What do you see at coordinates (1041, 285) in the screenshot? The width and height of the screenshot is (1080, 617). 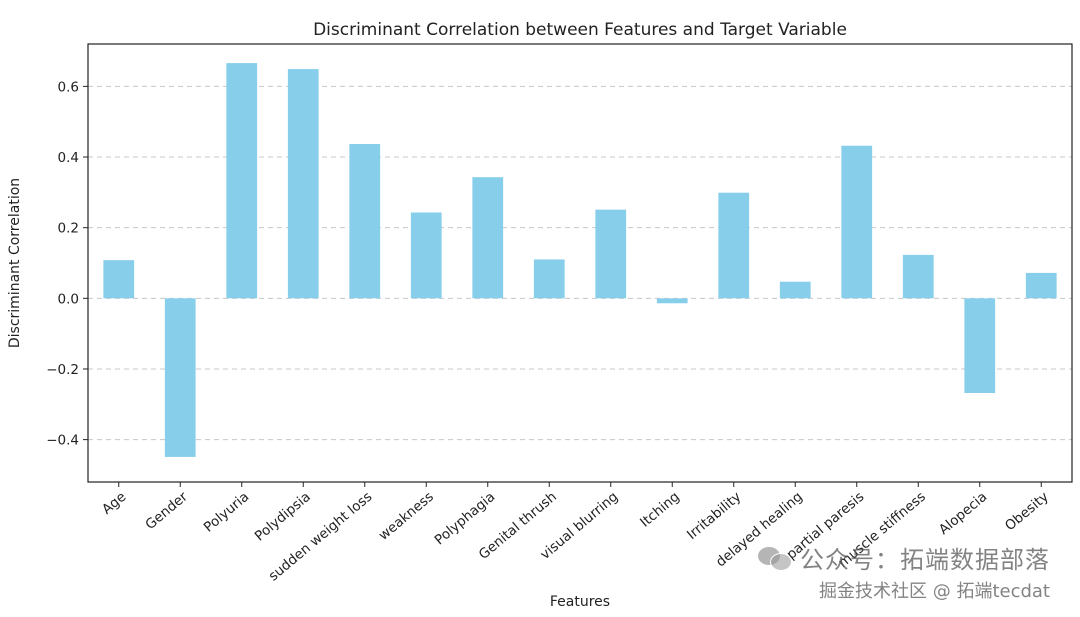 I see `bar-obesity` at bounding box center [1041, 285].